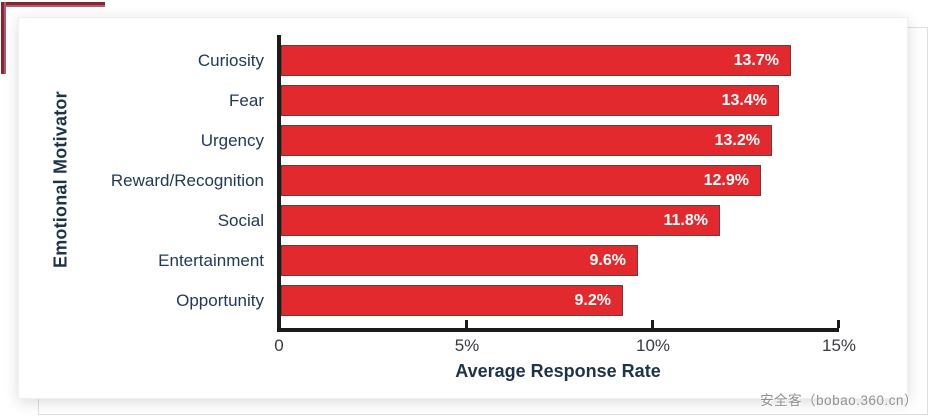 This screenshot has width=930, height=417. What do you see at coordinates (240, 220) in the screenshot?
I see `category-label: Social` at bounding box center [240, 220].